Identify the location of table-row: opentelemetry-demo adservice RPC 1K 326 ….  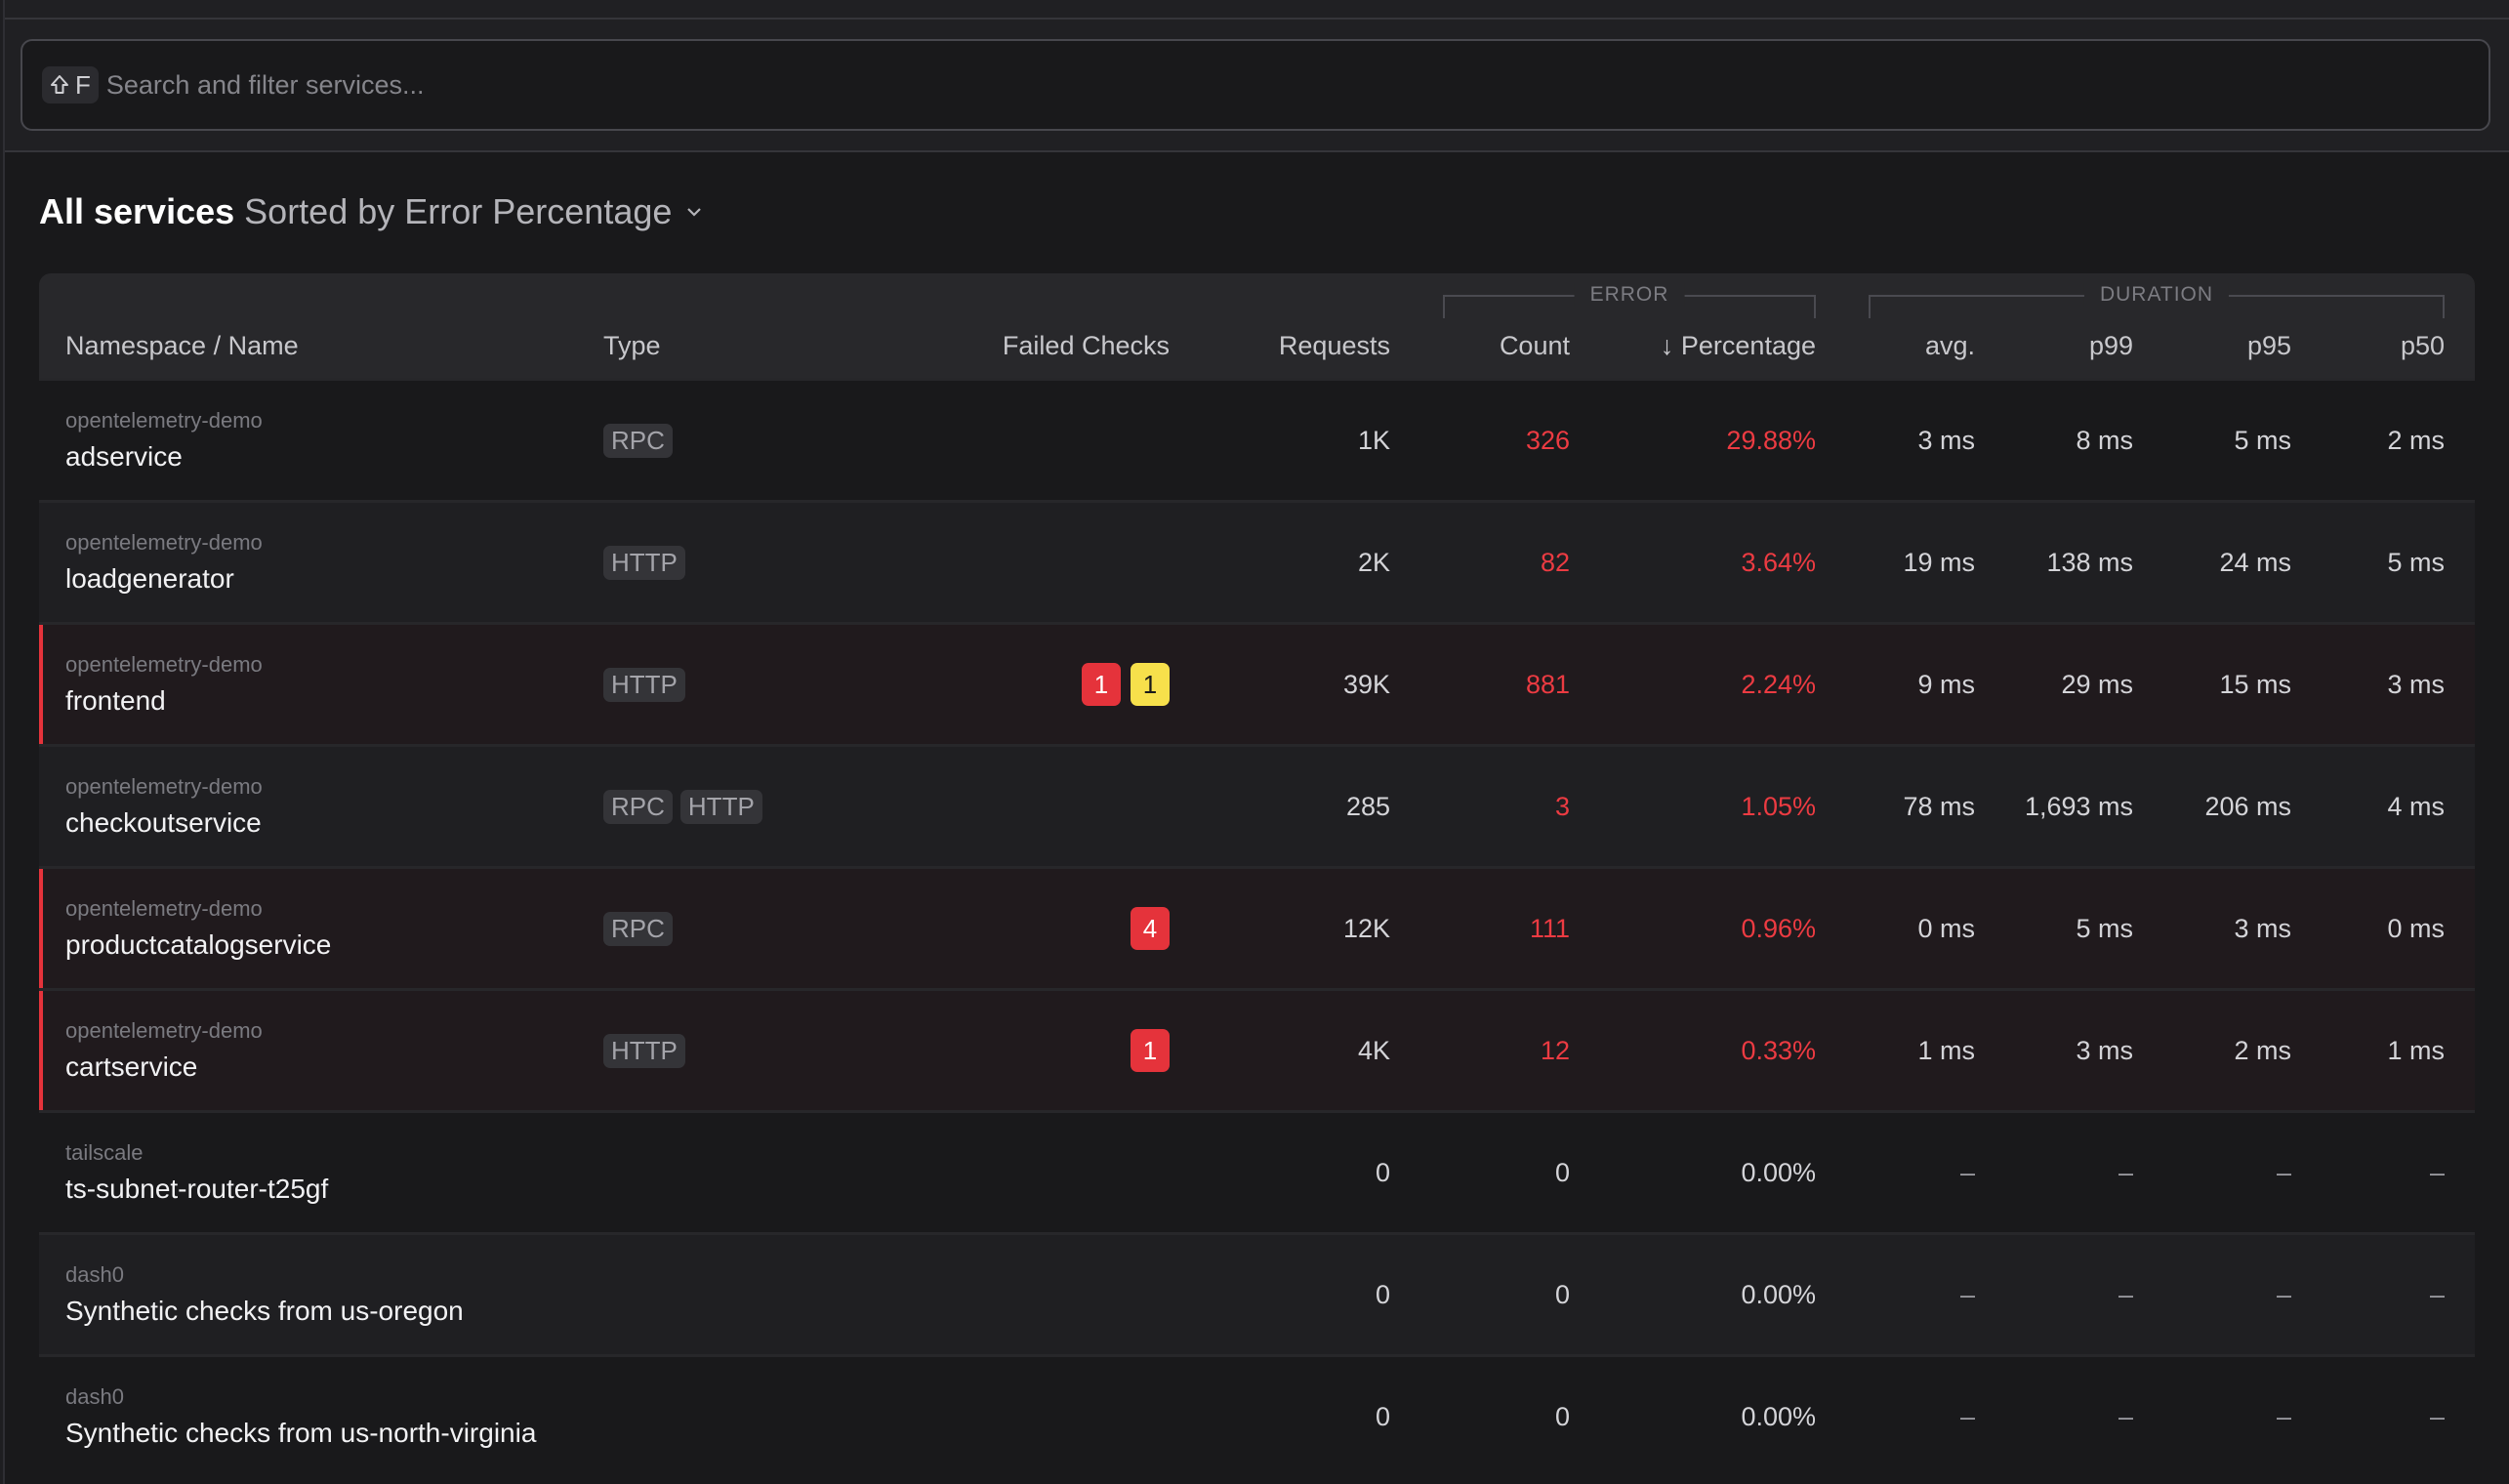
(1257, 439).